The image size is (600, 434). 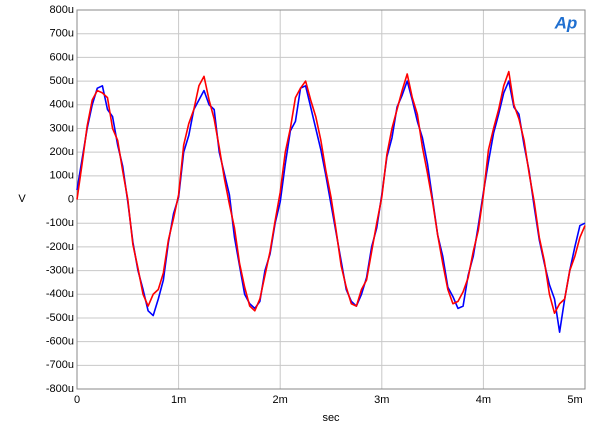 I want to click on y-tick-label: 100u, so click(x=62, y=176).